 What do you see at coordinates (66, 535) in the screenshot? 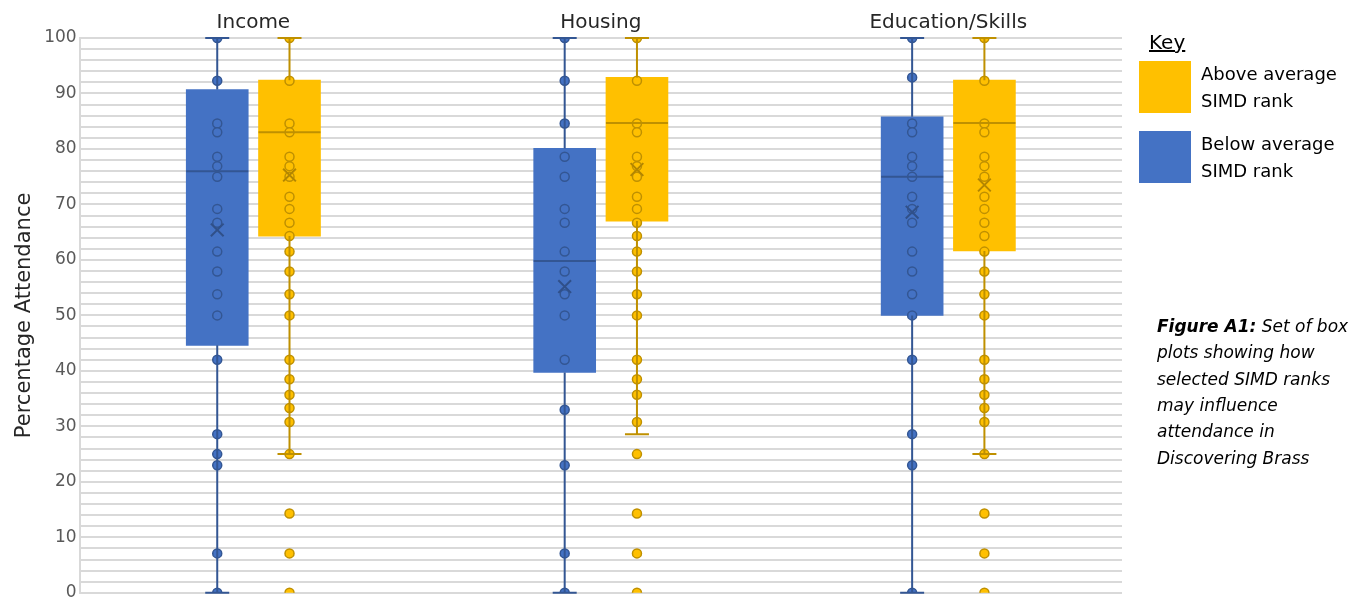
I see `y-tick-label: 10` at bounding box center [66, 535].